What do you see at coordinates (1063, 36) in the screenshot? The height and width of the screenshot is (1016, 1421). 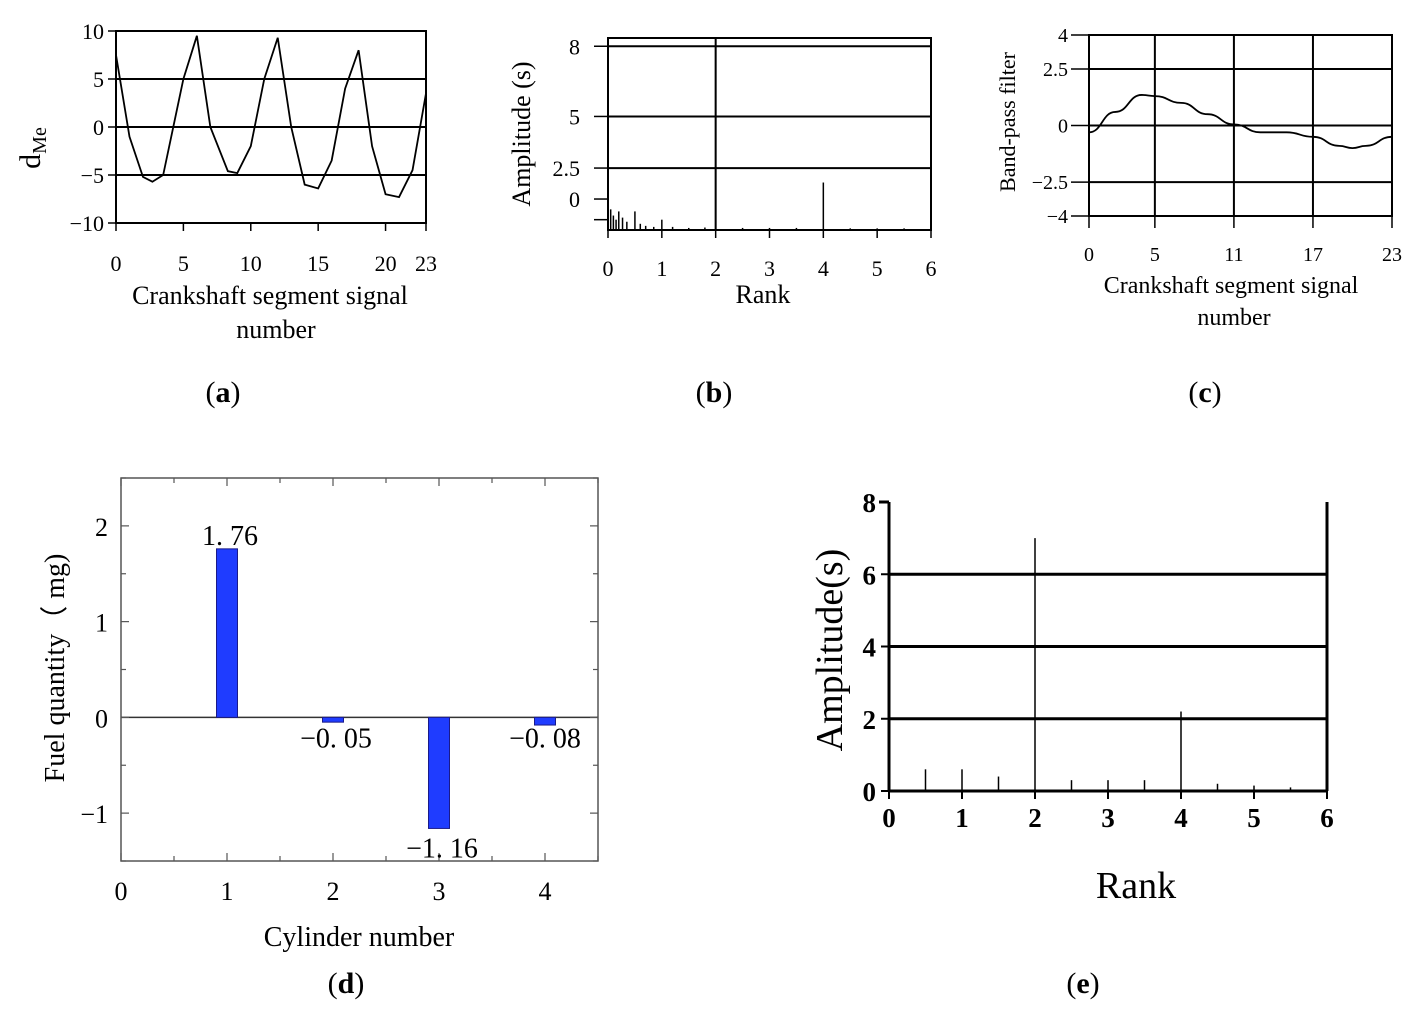 I see `c-ytick-label: 4` at bounding box center [1063, 36].